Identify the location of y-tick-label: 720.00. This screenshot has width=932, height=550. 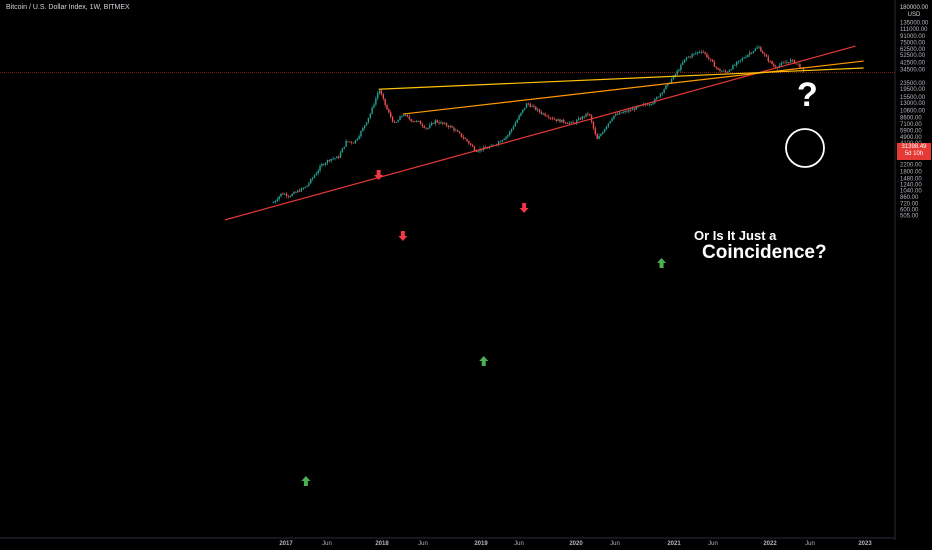
(909, 204).